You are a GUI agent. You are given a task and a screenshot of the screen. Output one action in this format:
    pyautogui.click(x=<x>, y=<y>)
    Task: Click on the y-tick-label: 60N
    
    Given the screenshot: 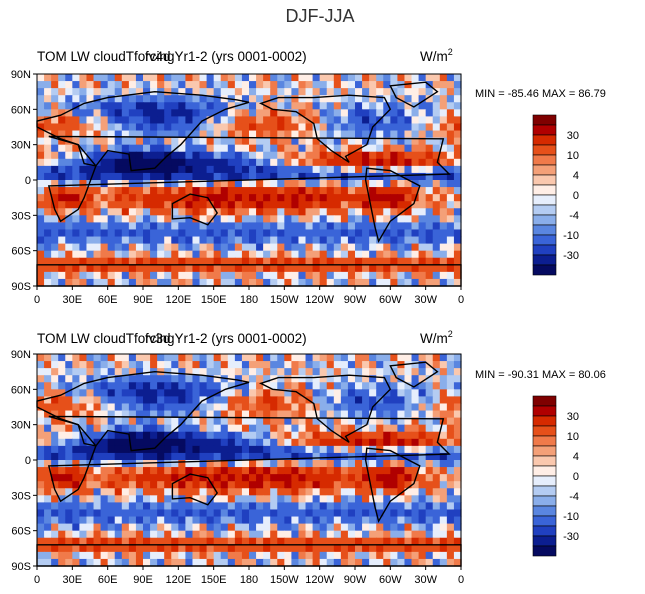 What is the action you would take?
    pyautogui.click(x=21, y=110)
    